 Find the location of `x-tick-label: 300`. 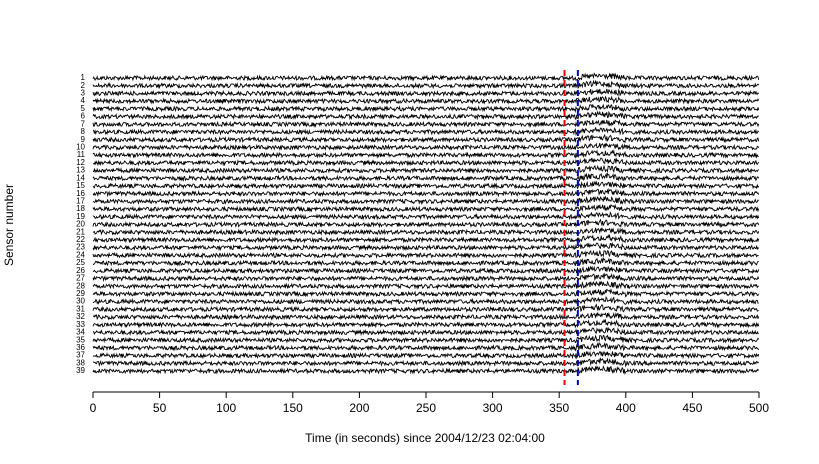

x-tick-label: 300 is located at coordinates (493, 408).